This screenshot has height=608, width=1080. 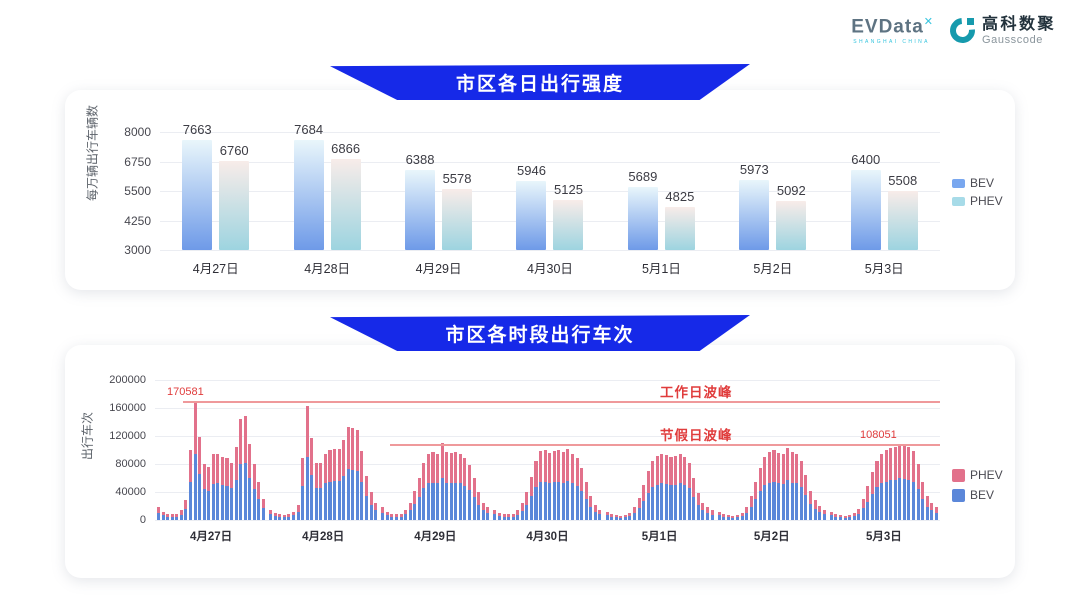 I want to click on banner-hourly-trips: 市区各时段出行车次, so click(x=540, y=333).